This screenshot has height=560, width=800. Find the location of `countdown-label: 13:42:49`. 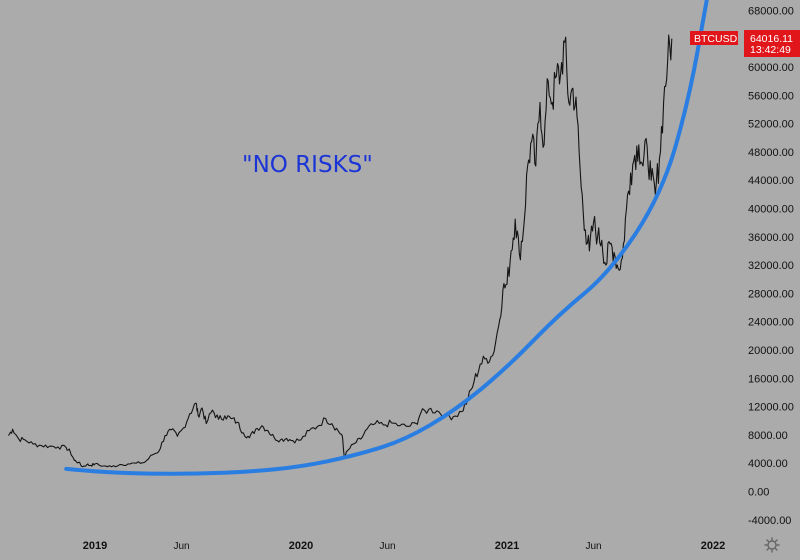

countdown-label: 13:42:49 is located at coordinates (770, 50).